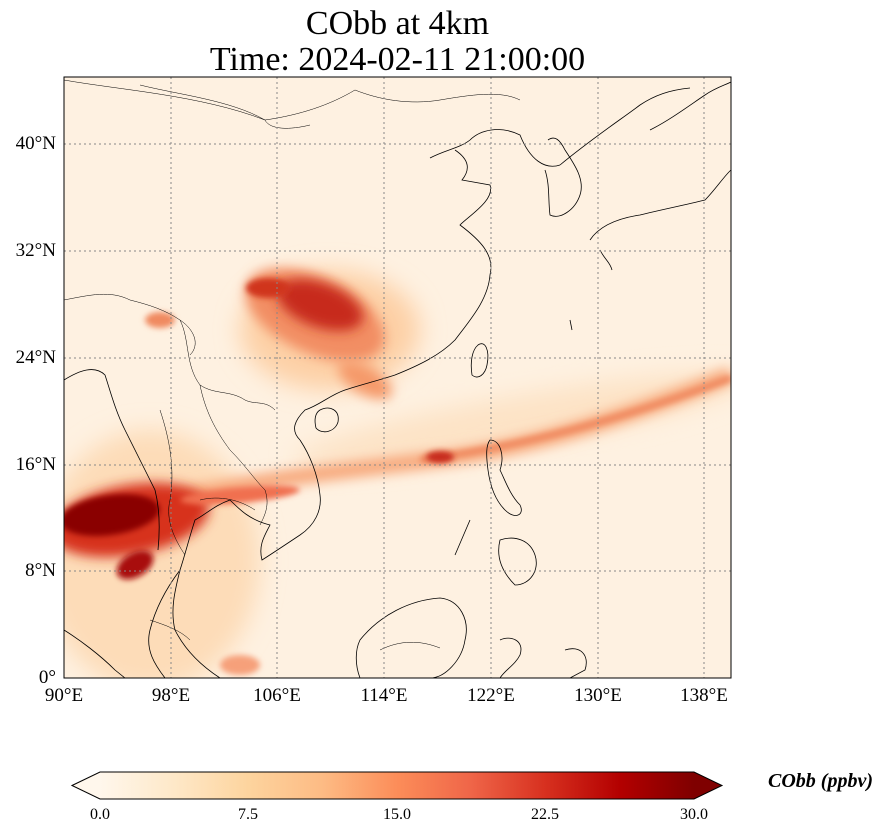  I want to click on coastline-sulawesi, so click(510, 657).